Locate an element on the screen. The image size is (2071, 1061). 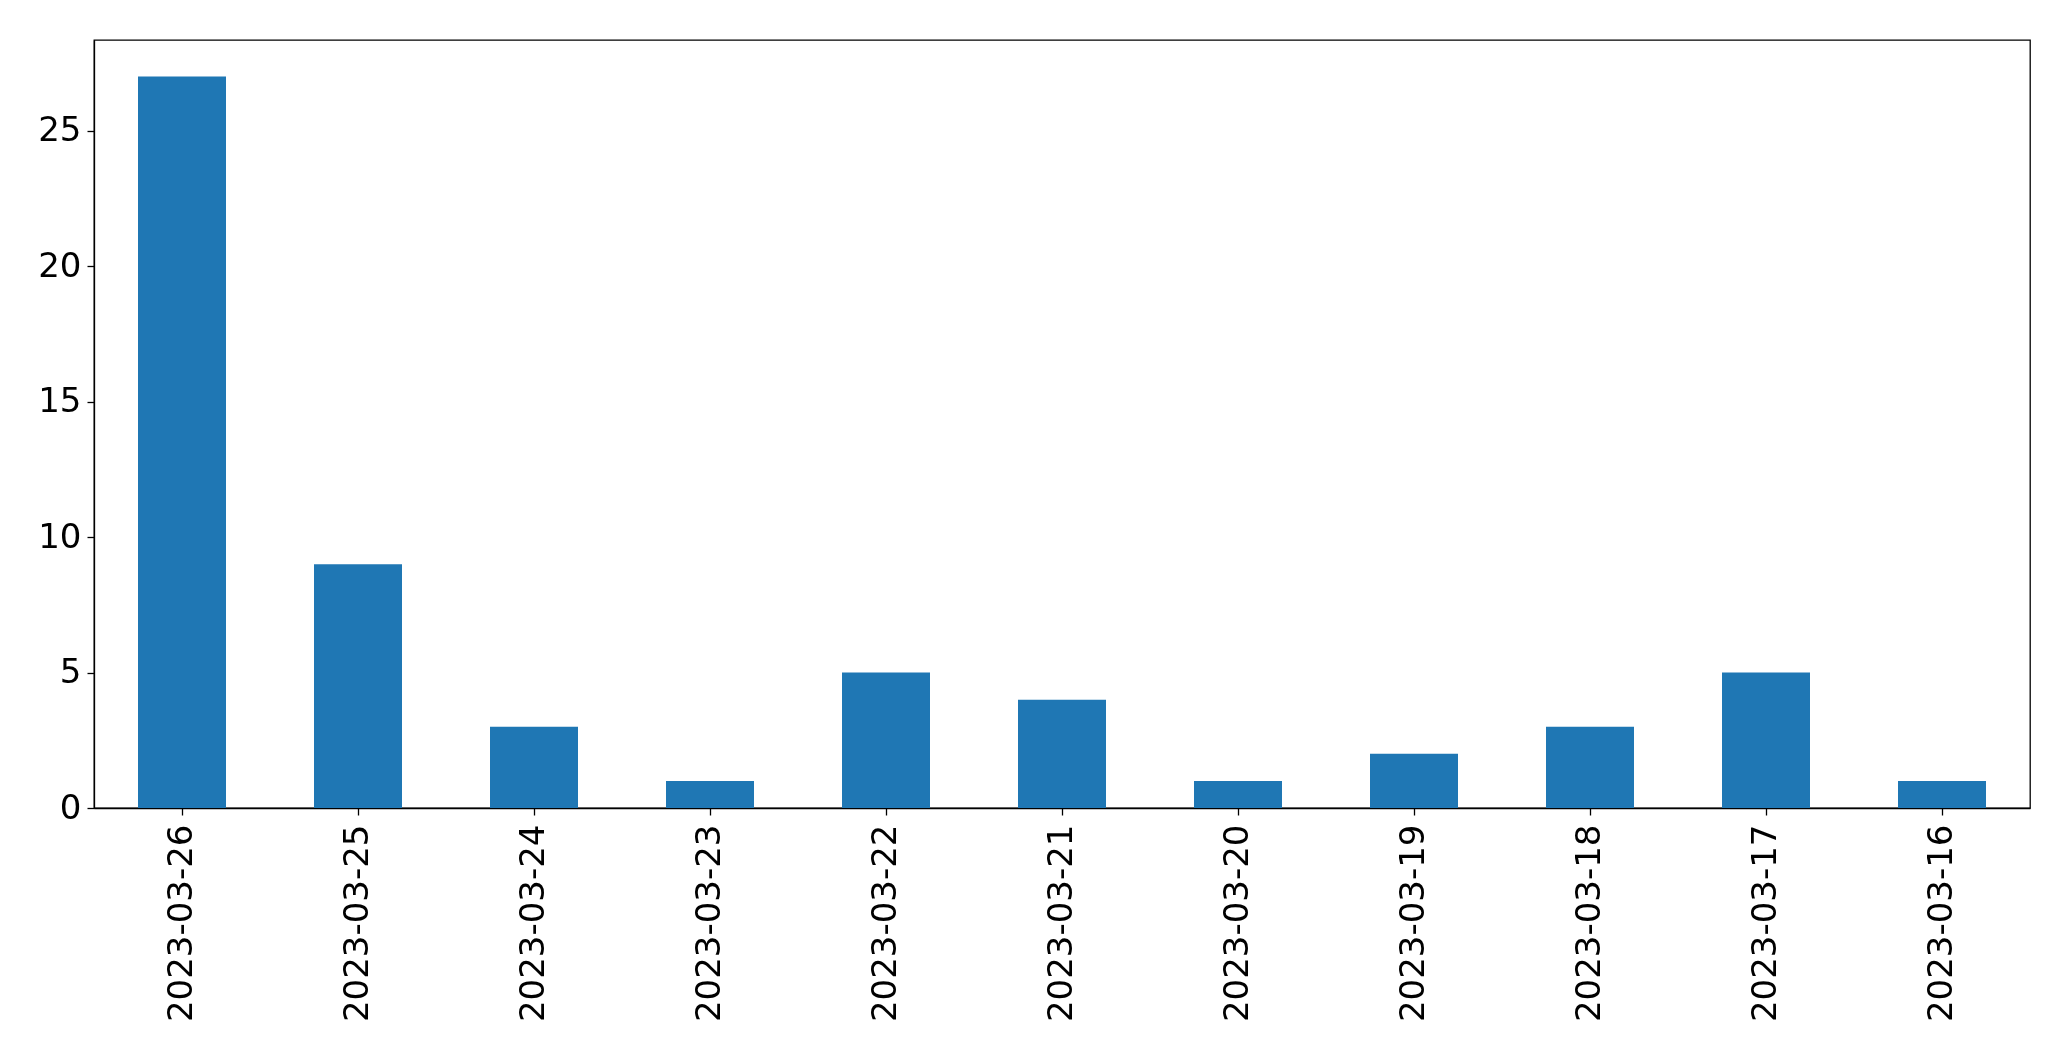
x-tick-label: 2023-03-19 is located at coordinates (1412, 923).